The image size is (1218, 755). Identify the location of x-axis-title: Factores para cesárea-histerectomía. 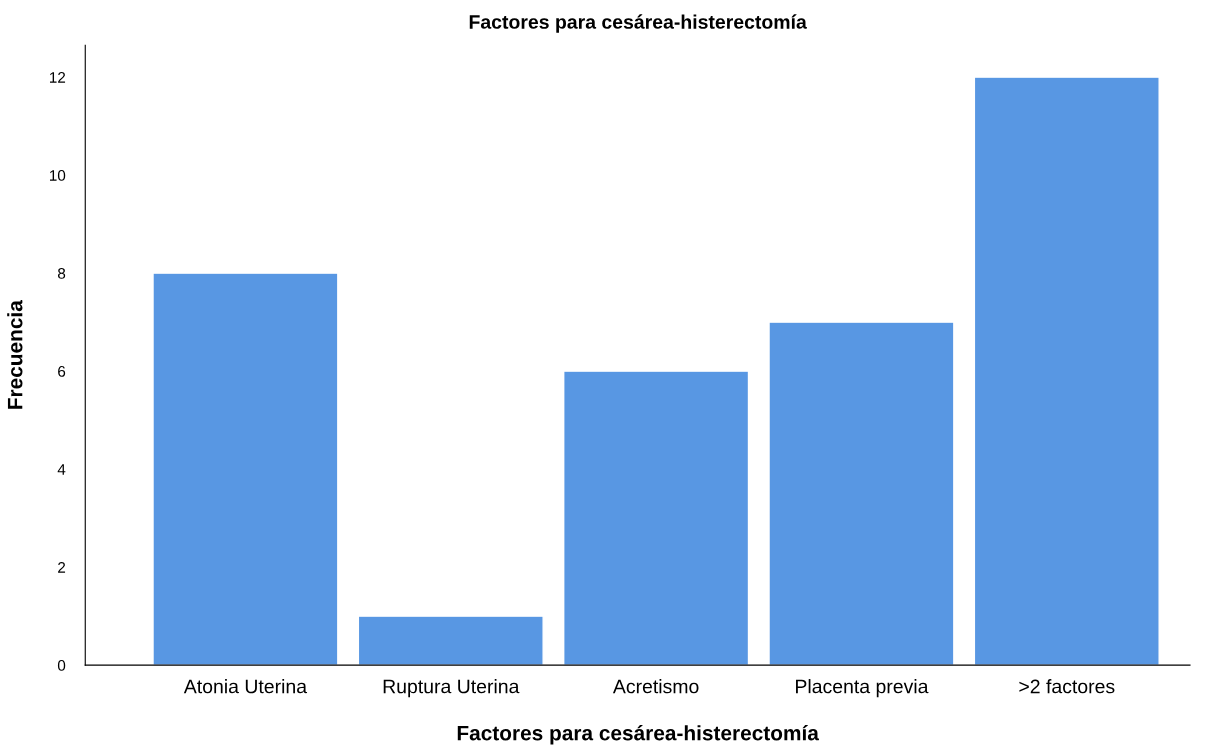
(638, 734).